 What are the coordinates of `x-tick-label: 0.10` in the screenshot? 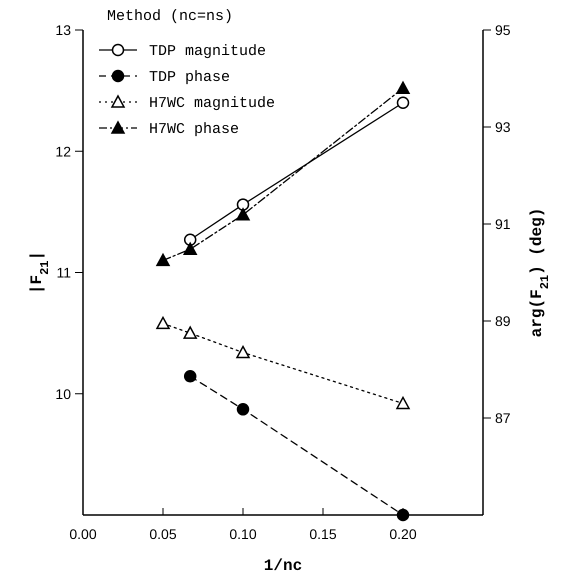 It's located at (243, 534).